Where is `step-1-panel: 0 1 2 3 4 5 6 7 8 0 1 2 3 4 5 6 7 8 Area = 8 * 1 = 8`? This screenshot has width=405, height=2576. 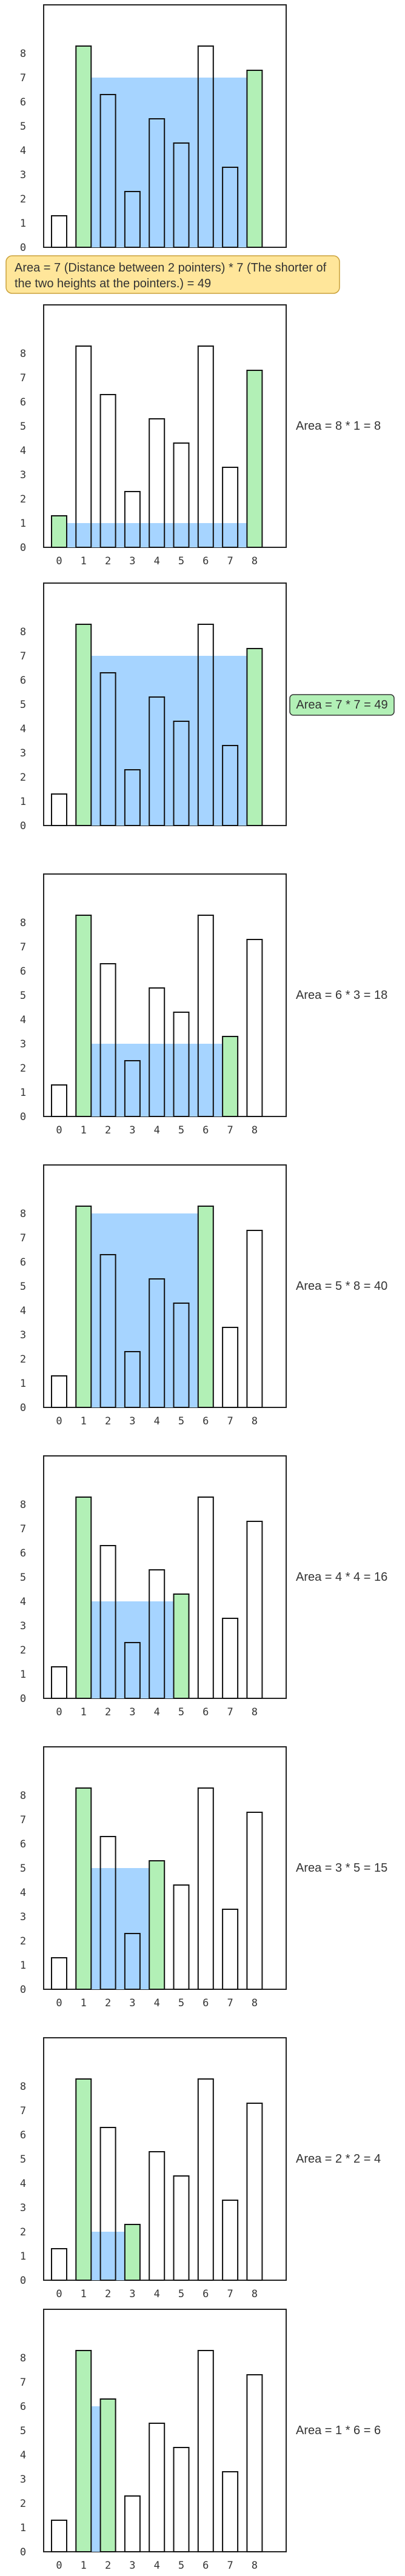 step-1-panel: 0 1 2 3 4 5 6 7 8 0 1 2 3 4 5 6 7 8 Area = 8 * 1 = 8 is located at coordinates (200, 436).